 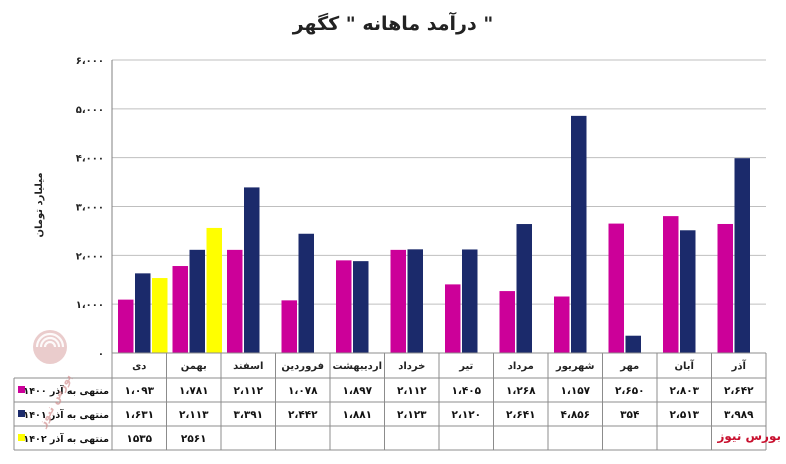 I want to click on table-cell: ۱،۲۶۸, so click(x=521, y=391).